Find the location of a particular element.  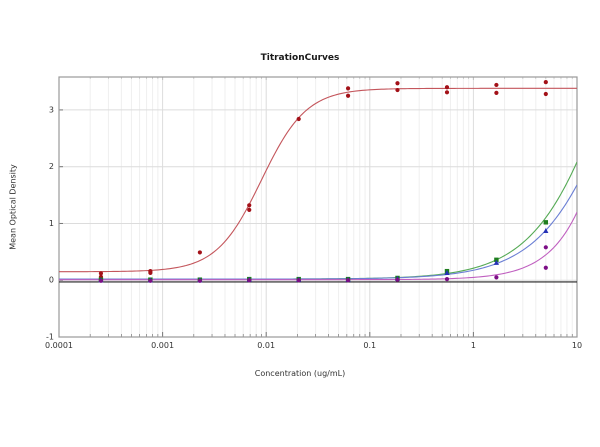

sample-purple-curve is located at coordinates (318, 246).